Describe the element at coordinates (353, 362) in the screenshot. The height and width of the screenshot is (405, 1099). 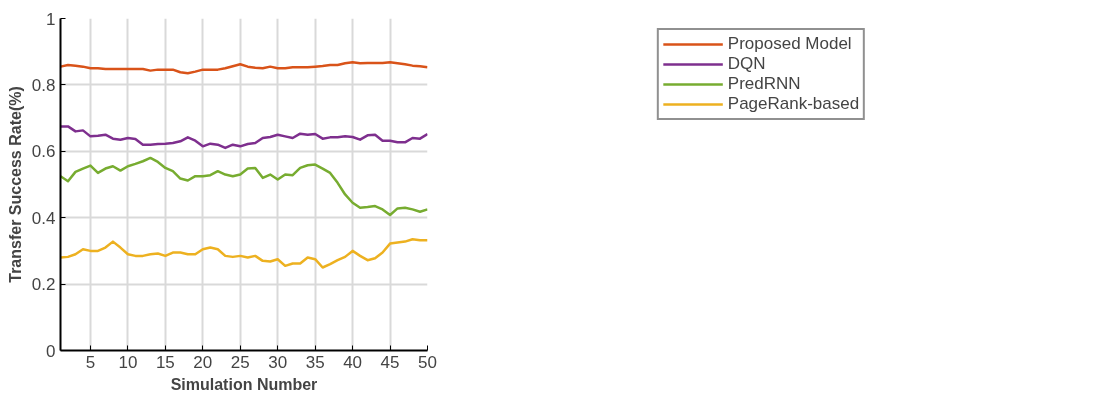
I see `x-tick-label: 40` at that location.